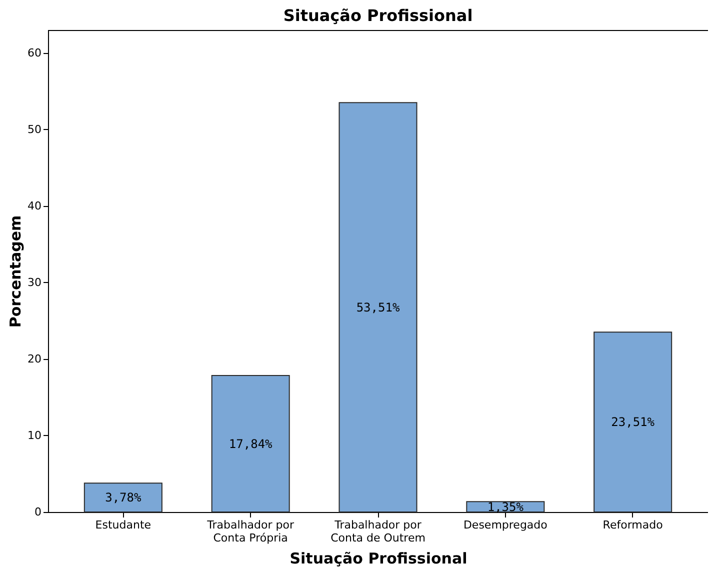  I want to click on x-axis-title: Situação Profissional, so click(379, 559).